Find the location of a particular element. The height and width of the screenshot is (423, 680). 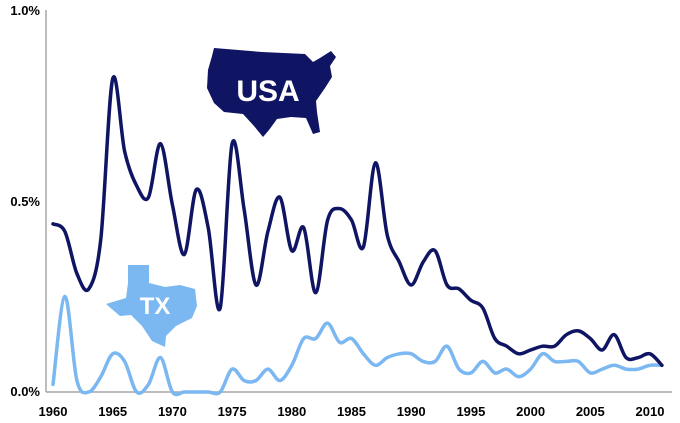

usa-map-icon is located at coordinates (271, 92).